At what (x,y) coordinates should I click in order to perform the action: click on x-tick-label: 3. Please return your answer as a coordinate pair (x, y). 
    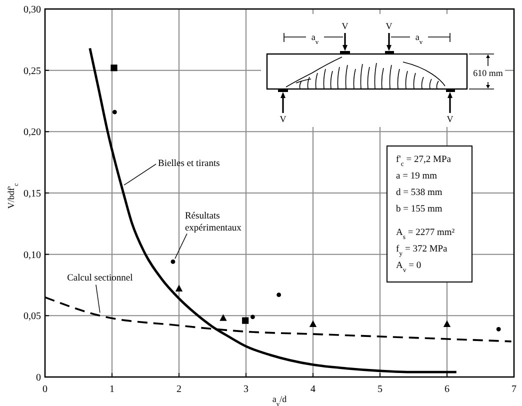
    Looking at the image, I should click on (246, 389).